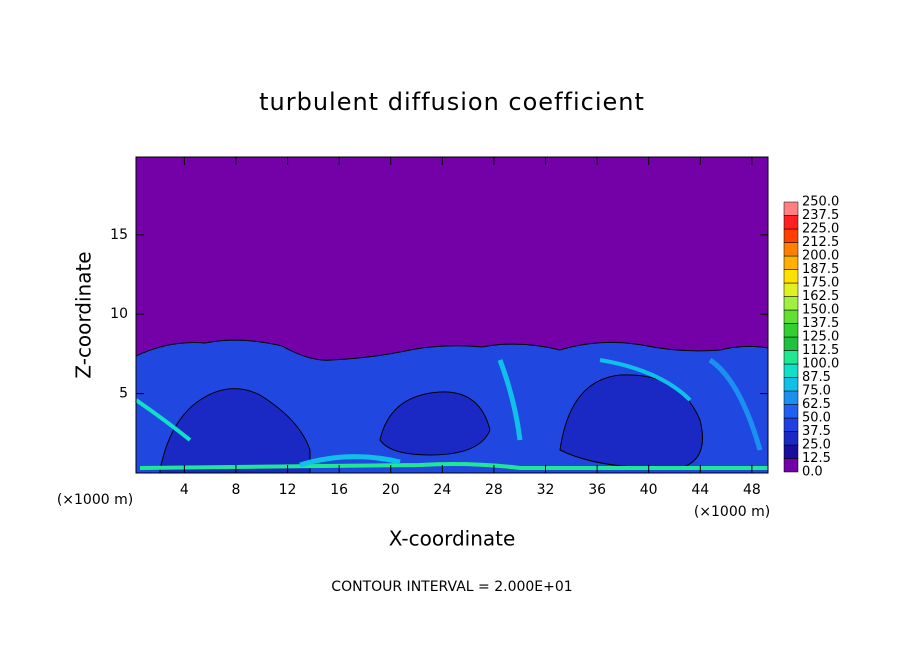 The height and width of the screenshot is (654, 904). I want to click on colorbar-label: 37.5, so click(816, 431).